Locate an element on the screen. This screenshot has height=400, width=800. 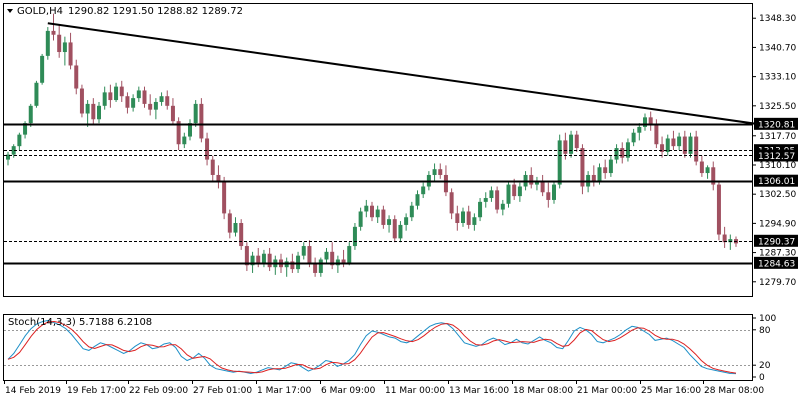
x-tick-label: 6 Mar 09:00 is located at coordinates (348, 391).